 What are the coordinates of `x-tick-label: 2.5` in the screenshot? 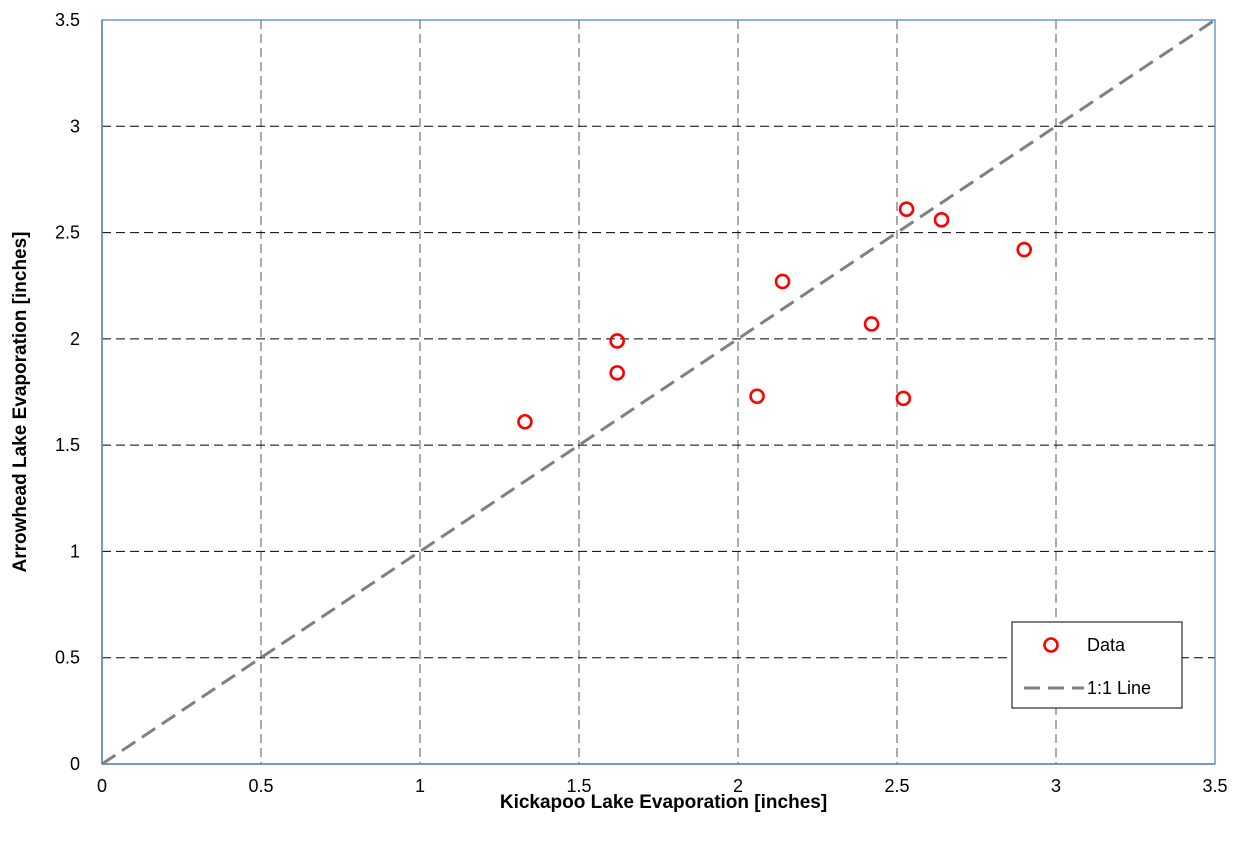 It's located at (896, 786).